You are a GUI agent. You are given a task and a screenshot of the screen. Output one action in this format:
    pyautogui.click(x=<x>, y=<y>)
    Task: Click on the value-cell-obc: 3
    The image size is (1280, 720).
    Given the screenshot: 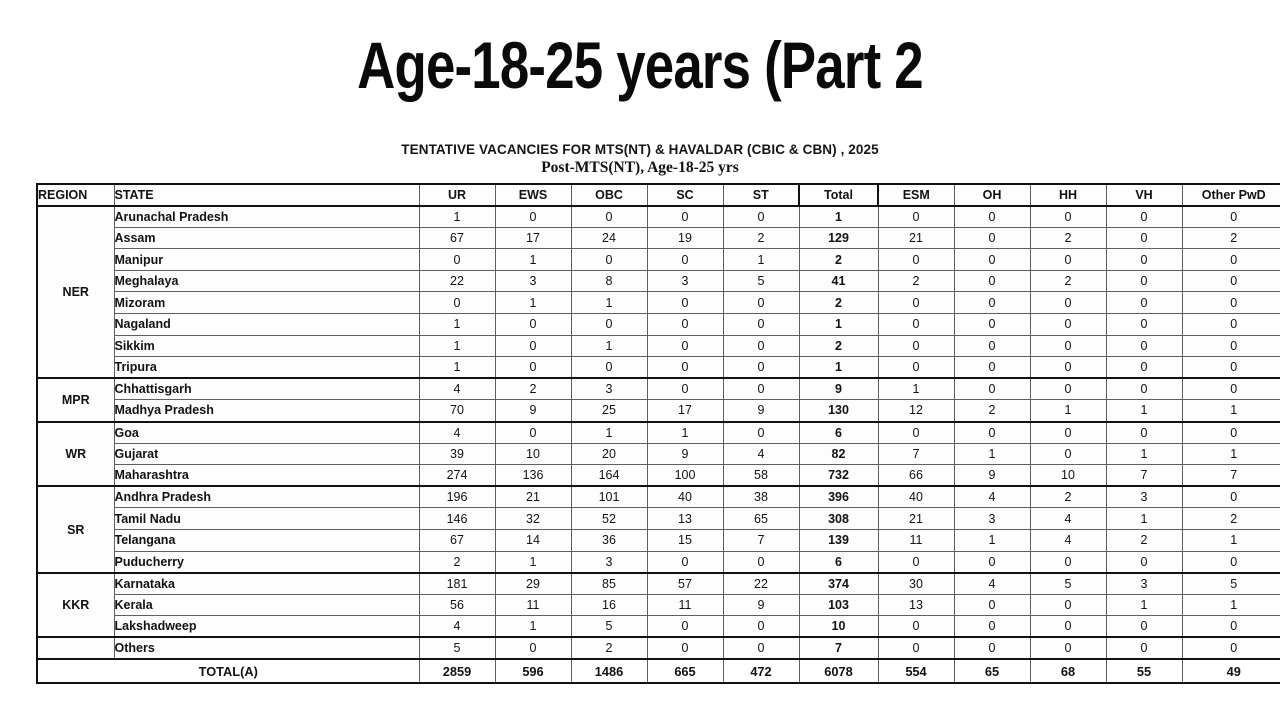 What is the action you would take?
    pyautogui.click(x=609, y=389)
    